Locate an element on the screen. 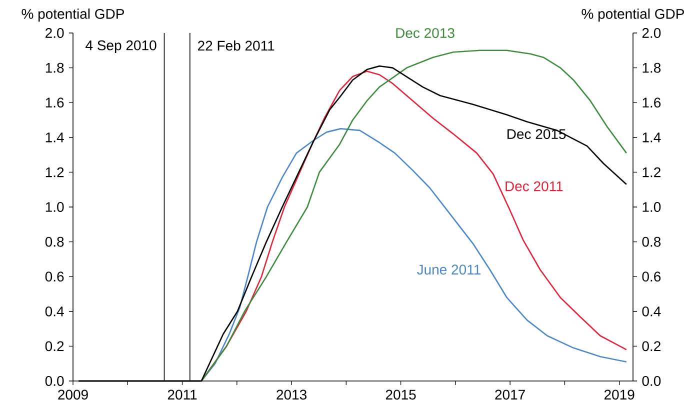 The height and width of the screenshot is (407, 693). y-tick-label: 0.0 is located at coordinates (54, 381).